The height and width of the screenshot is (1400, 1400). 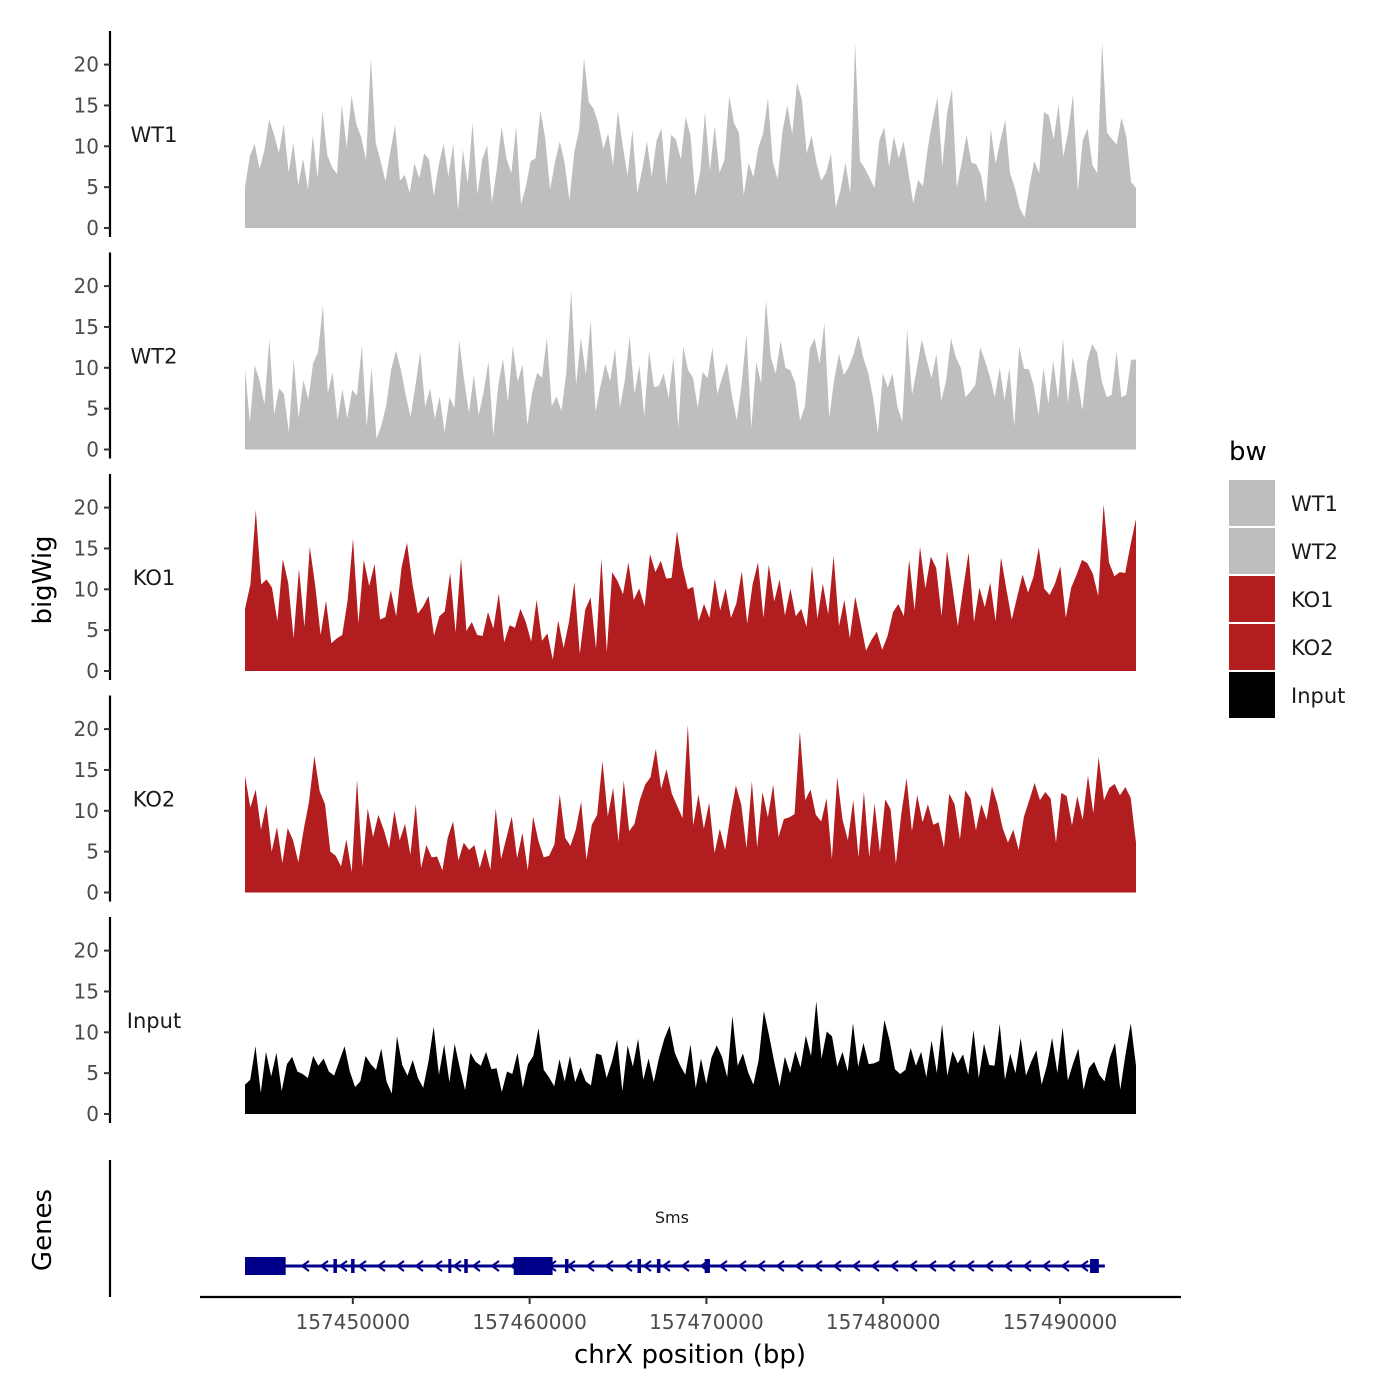 What do you see at coordinates (883, 1322) in the screenshot?
I see `x-tick-label: 157480000` at bounding box center [883, 1322].